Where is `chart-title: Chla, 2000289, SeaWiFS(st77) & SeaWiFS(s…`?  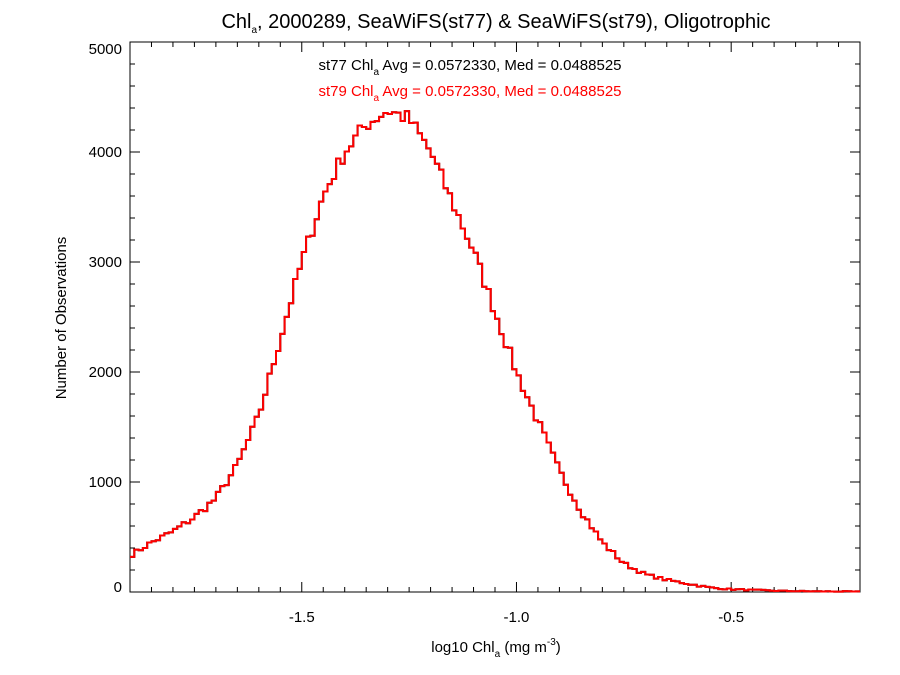
chart-title: Chla, 2000289, SeaWiFS(st77) & SeaWiFS(s… is located at coordinates (495, 23).